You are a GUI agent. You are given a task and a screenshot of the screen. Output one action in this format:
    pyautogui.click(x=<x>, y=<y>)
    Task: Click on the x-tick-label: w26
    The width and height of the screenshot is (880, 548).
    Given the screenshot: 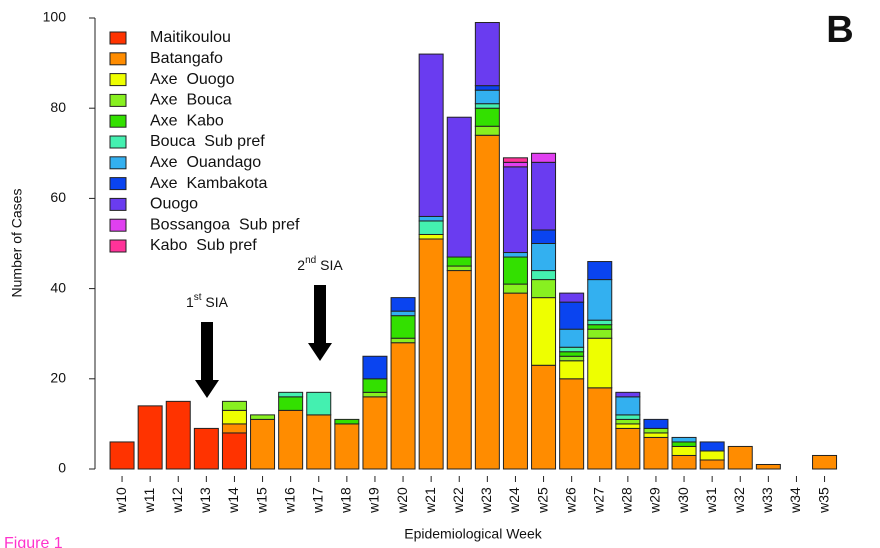 What is the action you would take?
    pyautogui.click(x=570, y=500)
    